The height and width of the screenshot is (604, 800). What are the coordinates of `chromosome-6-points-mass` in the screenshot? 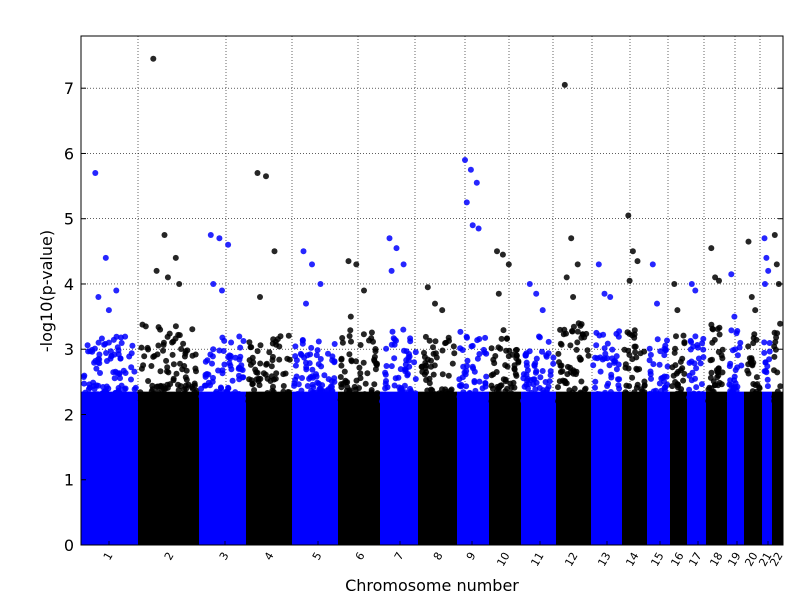 It's located at (359, 468).